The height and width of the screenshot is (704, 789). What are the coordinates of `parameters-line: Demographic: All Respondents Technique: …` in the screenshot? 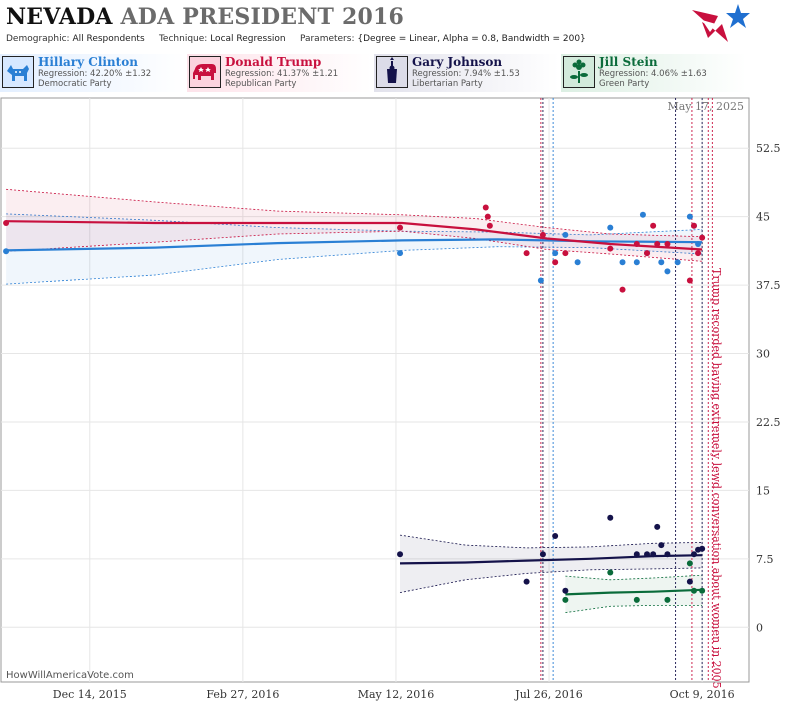 It's located at (296, 39).